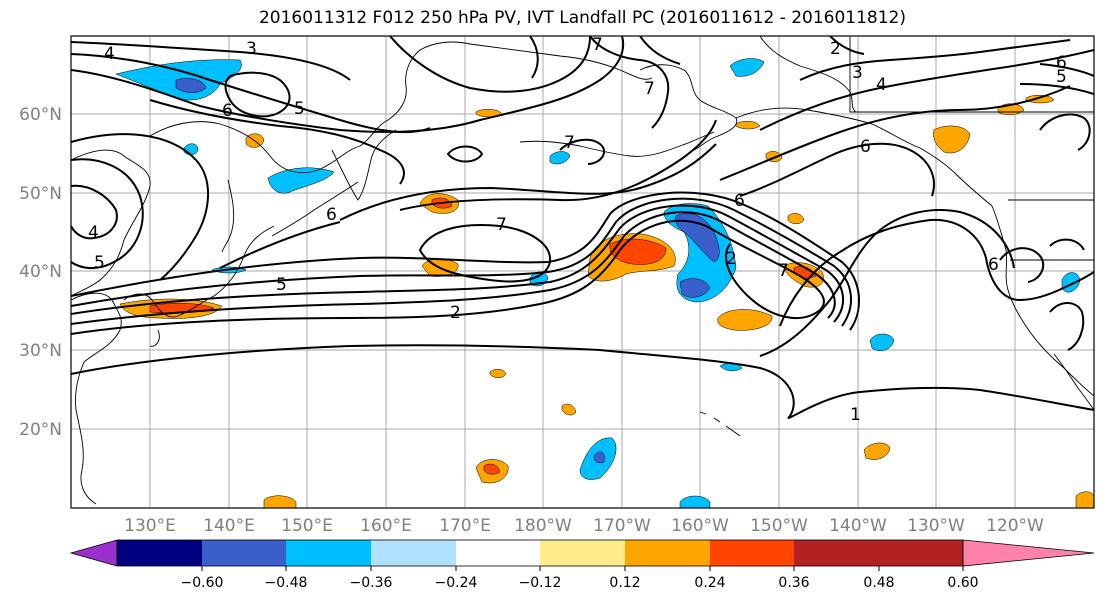  Describe the element at coordinates (936, 526) in the screenshot. I see `lon-label: 130°W` at that location.